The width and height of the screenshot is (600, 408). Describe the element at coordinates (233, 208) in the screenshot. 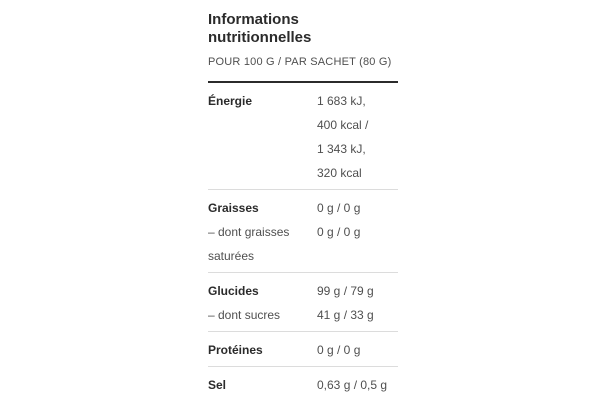

I see `row-label: Graisses` at that location.